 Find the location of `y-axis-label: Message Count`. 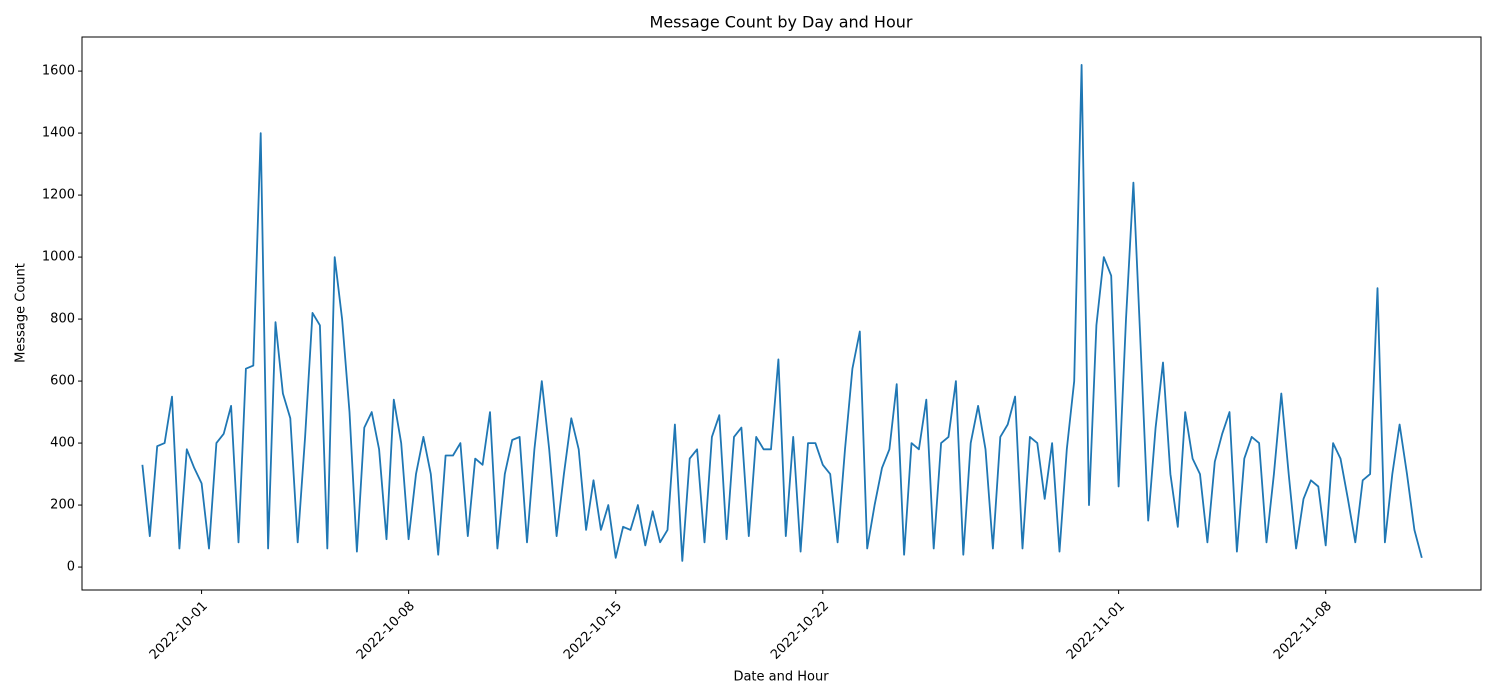

y-axis-label: Message Count is located at coordinates (21, 313).